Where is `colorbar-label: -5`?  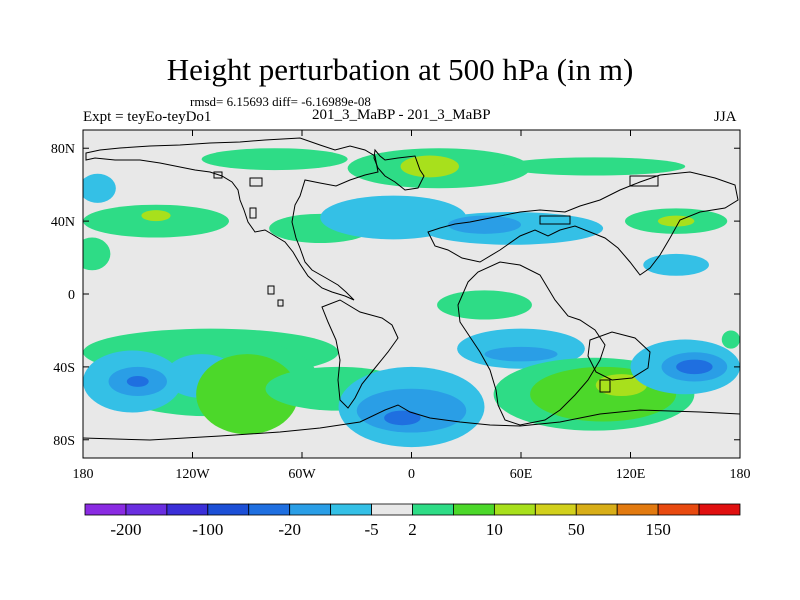
colorbar-label: -5 is located at coordinates (371, 529).